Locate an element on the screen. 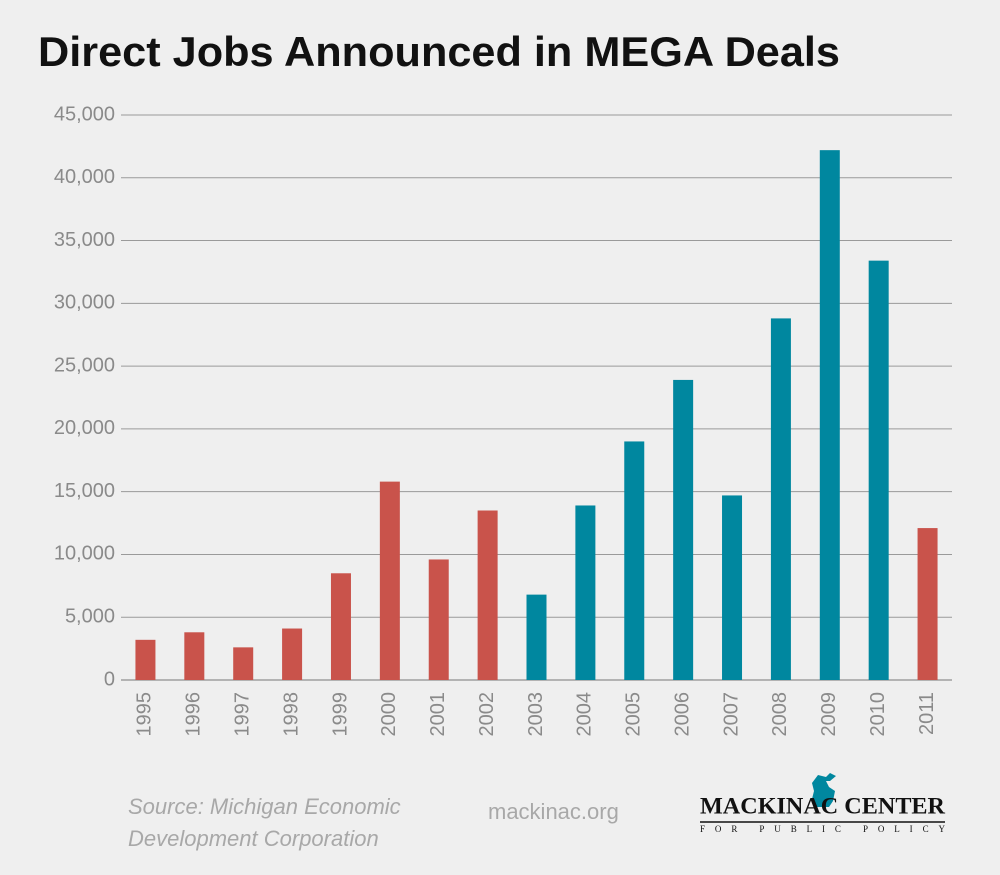 The image size is (1000, 875). x-tick-label: 1996 is located at coordinates (194, 714).